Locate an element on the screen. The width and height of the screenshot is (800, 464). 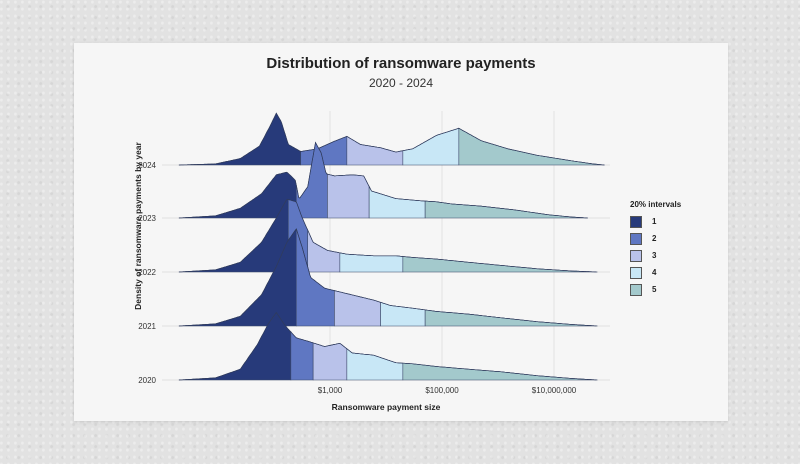
legend-label: 4 is located at coordinates (654, 272).